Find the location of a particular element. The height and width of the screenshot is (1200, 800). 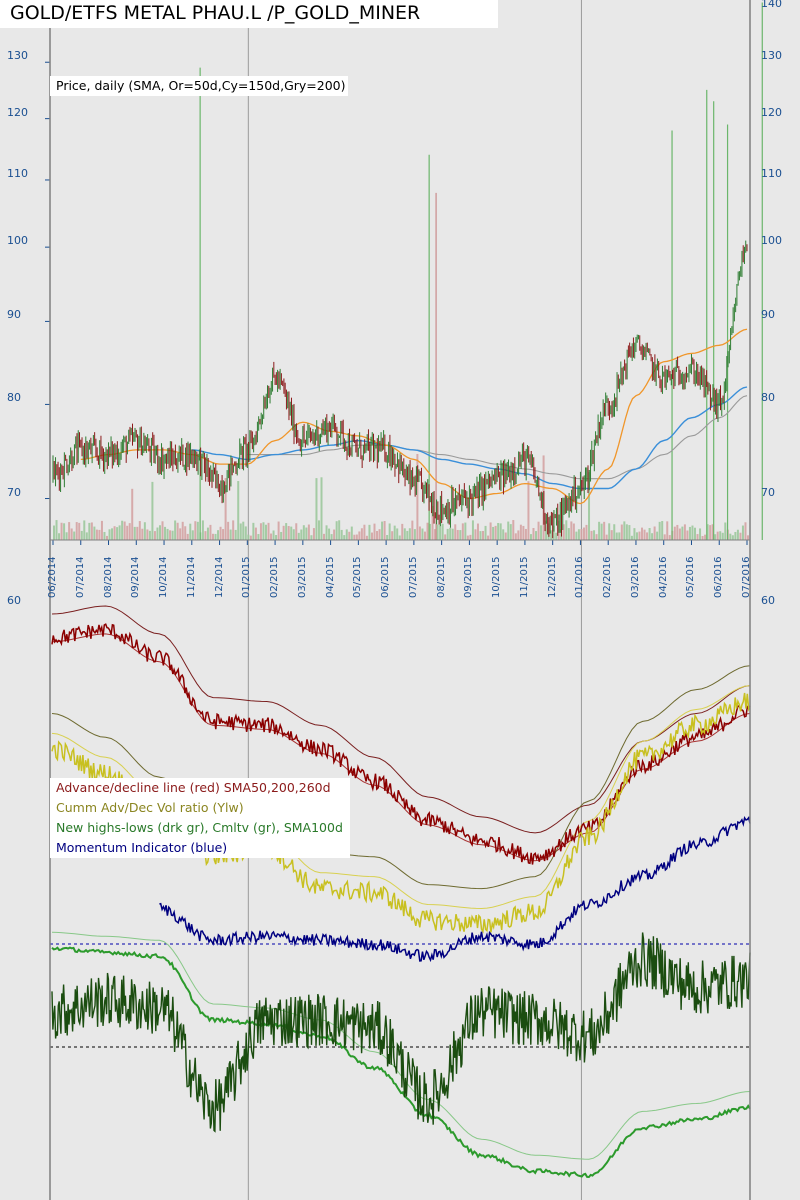

x-tick-11-2015: 11/2015 is located at coordinates (524, 577).